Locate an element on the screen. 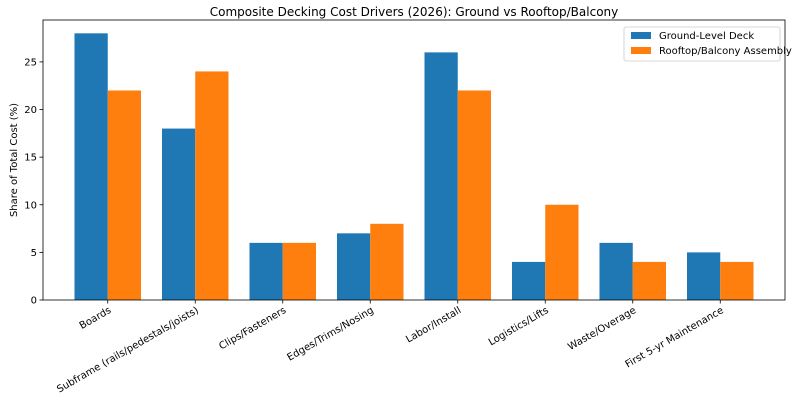 The width and height of the screenshot is (800, 404). y-tick-label: 5 is located at coordinates (34, 253).